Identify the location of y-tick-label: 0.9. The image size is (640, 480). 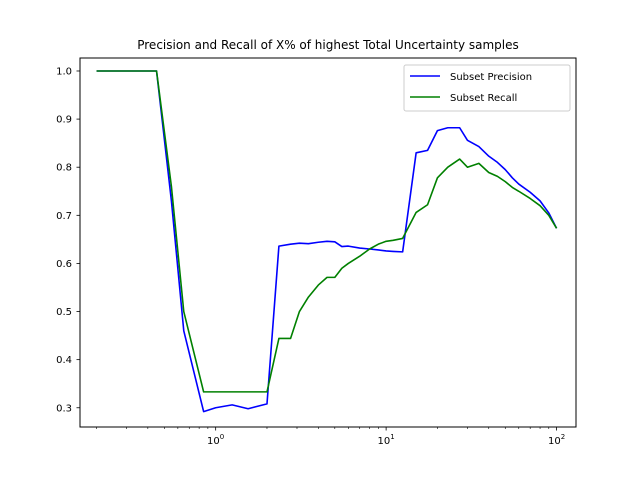
(64, 120).